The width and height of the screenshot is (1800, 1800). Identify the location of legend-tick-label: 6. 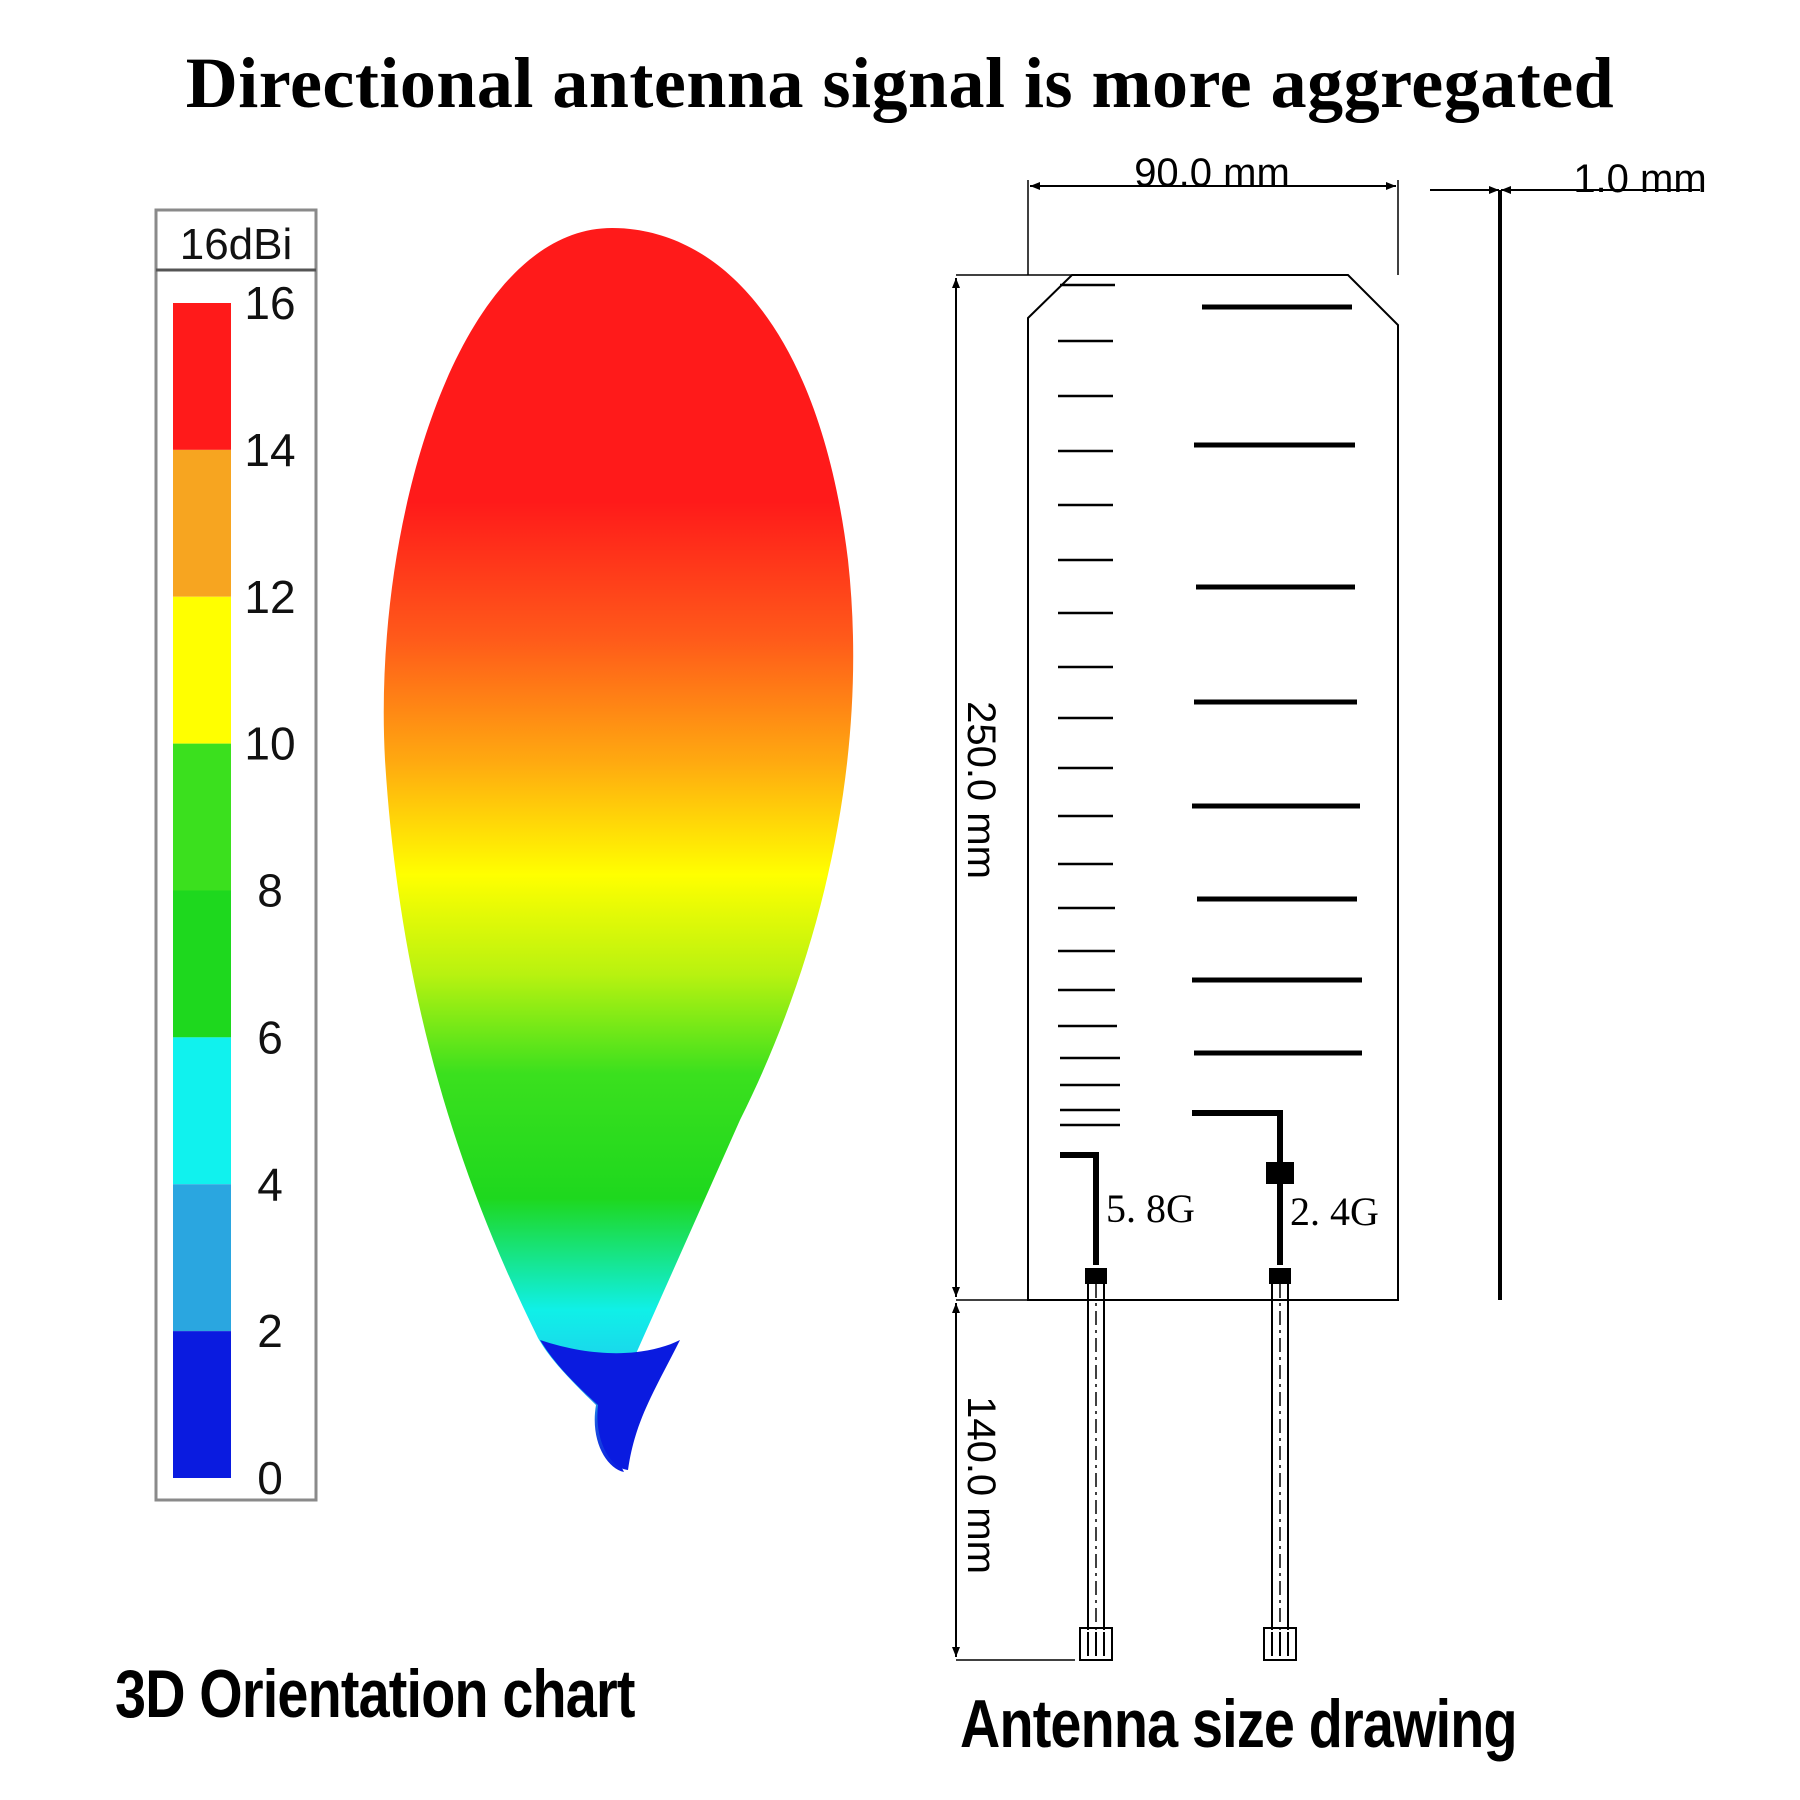
(270, 1037).